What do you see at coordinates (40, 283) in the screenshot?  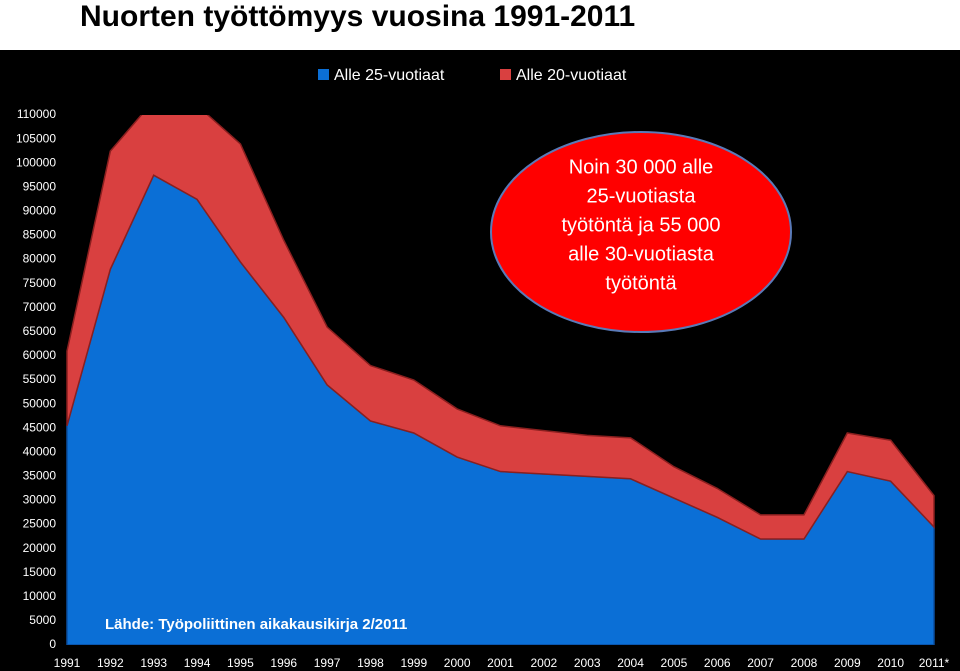 I see `y-tick-label: 75000` at bounding box center [40, 283].